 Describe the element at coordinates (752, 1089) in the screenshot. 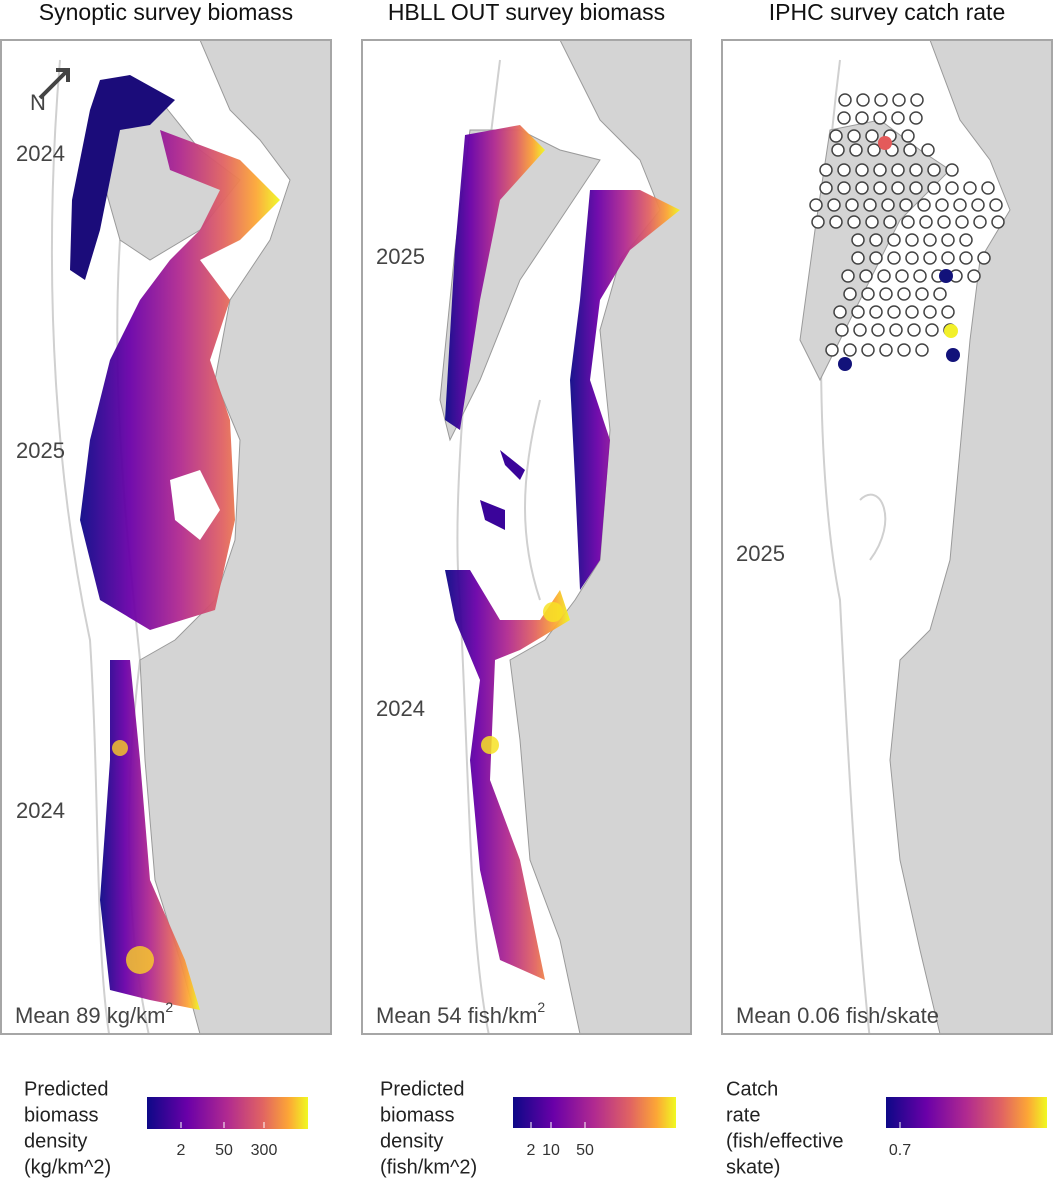

I see `legend-title: Catch` at that location.